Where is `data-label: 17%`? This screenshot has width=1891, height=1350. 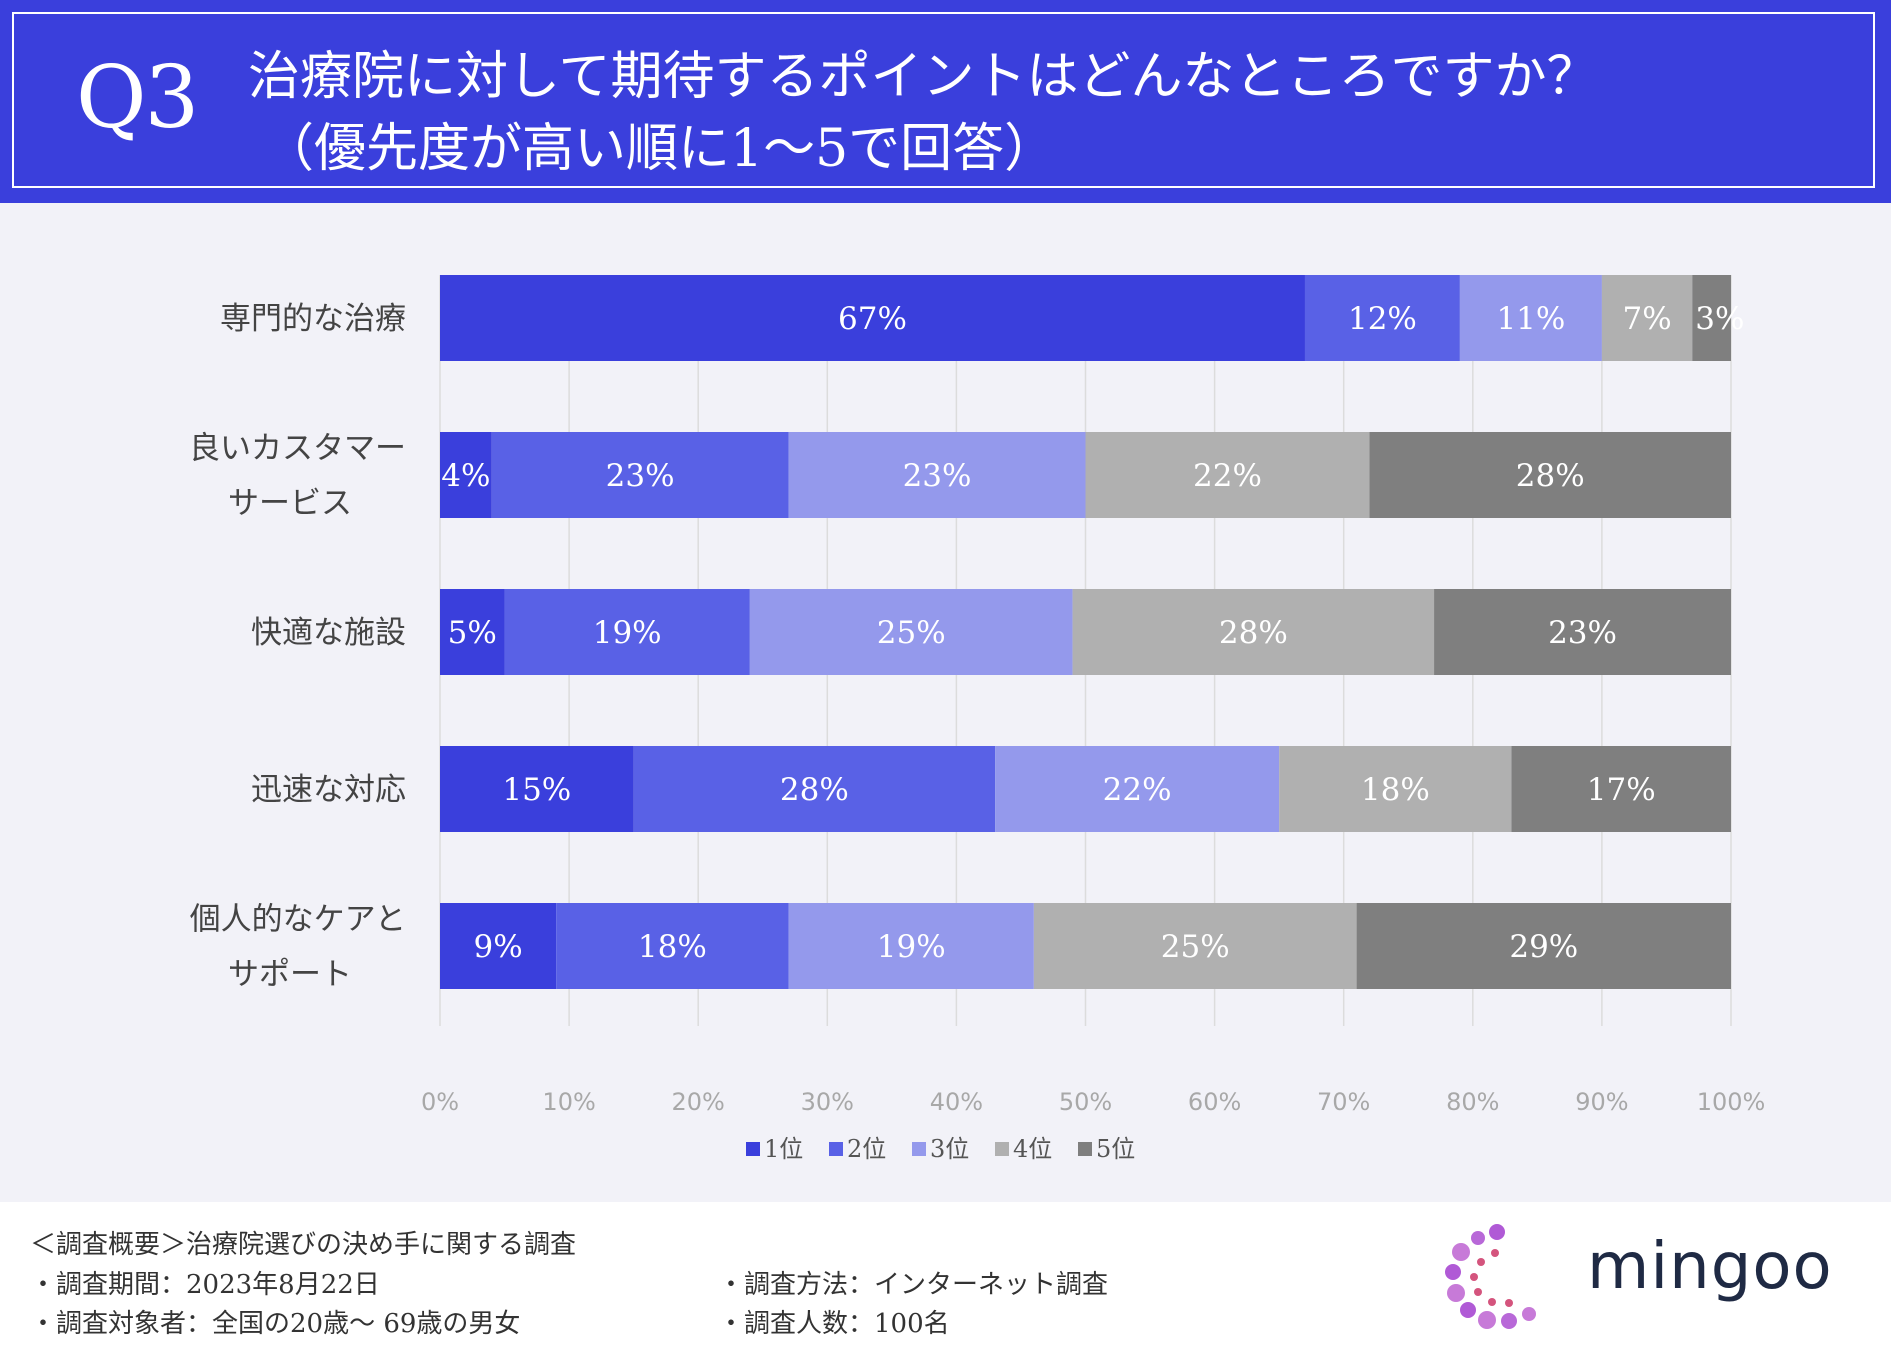 data-label: 17% is located at coordinates (1621, 790).